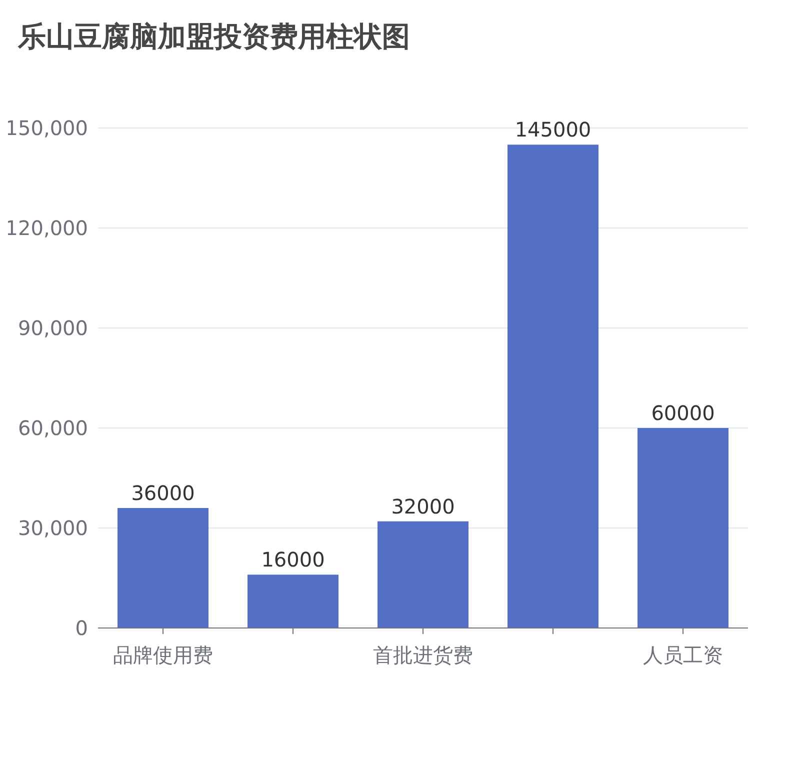 The height and width of the screenshot is (760, 810). What do you see at coordinates (423, 655) in the screenshot?
I see `x-tick-label: 首批进货费` at bounding box center [423, 655].